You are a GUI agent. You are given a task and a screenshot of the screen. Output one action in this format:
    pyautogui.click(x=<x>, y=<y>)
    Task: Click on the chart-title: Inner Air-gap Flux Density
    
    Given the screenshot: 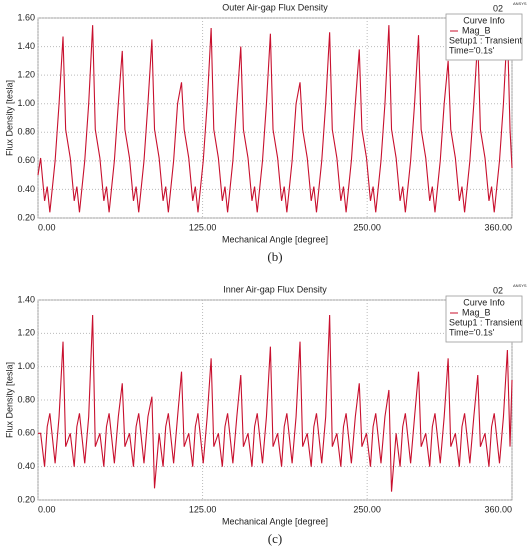 What is the action you would take?
    pyautogui.click(x=275, y=289)
    